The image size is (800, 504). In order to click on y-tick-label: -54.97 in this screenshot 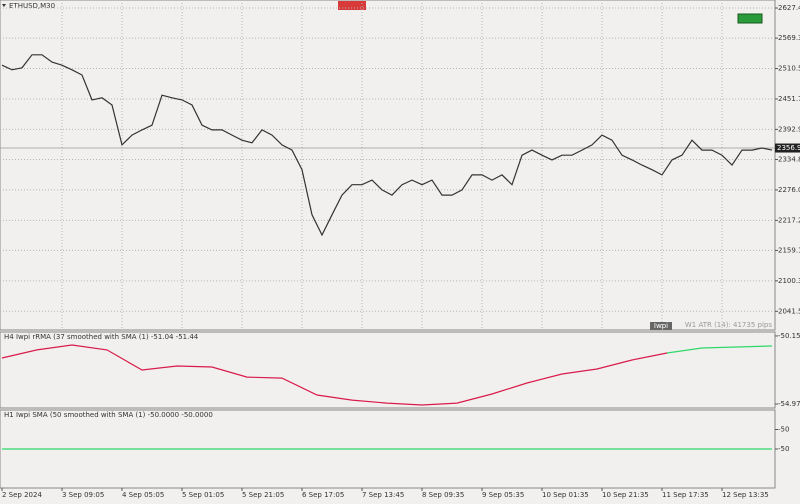, I will do `click(789, 404)`.